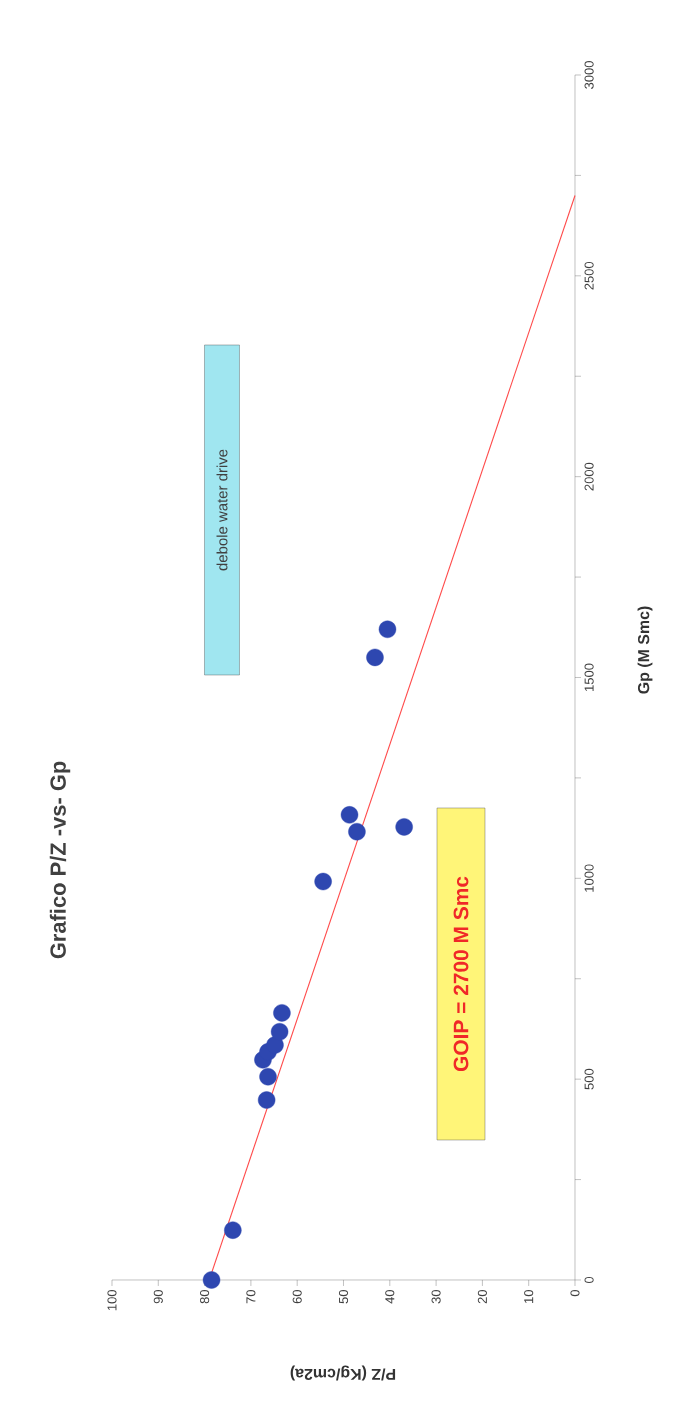 The image size is (691, 1404). What do you see at coordinates (222, 510) in the screenshot?
I see `annotation: debole water drive` at bounding box center [222, 510].